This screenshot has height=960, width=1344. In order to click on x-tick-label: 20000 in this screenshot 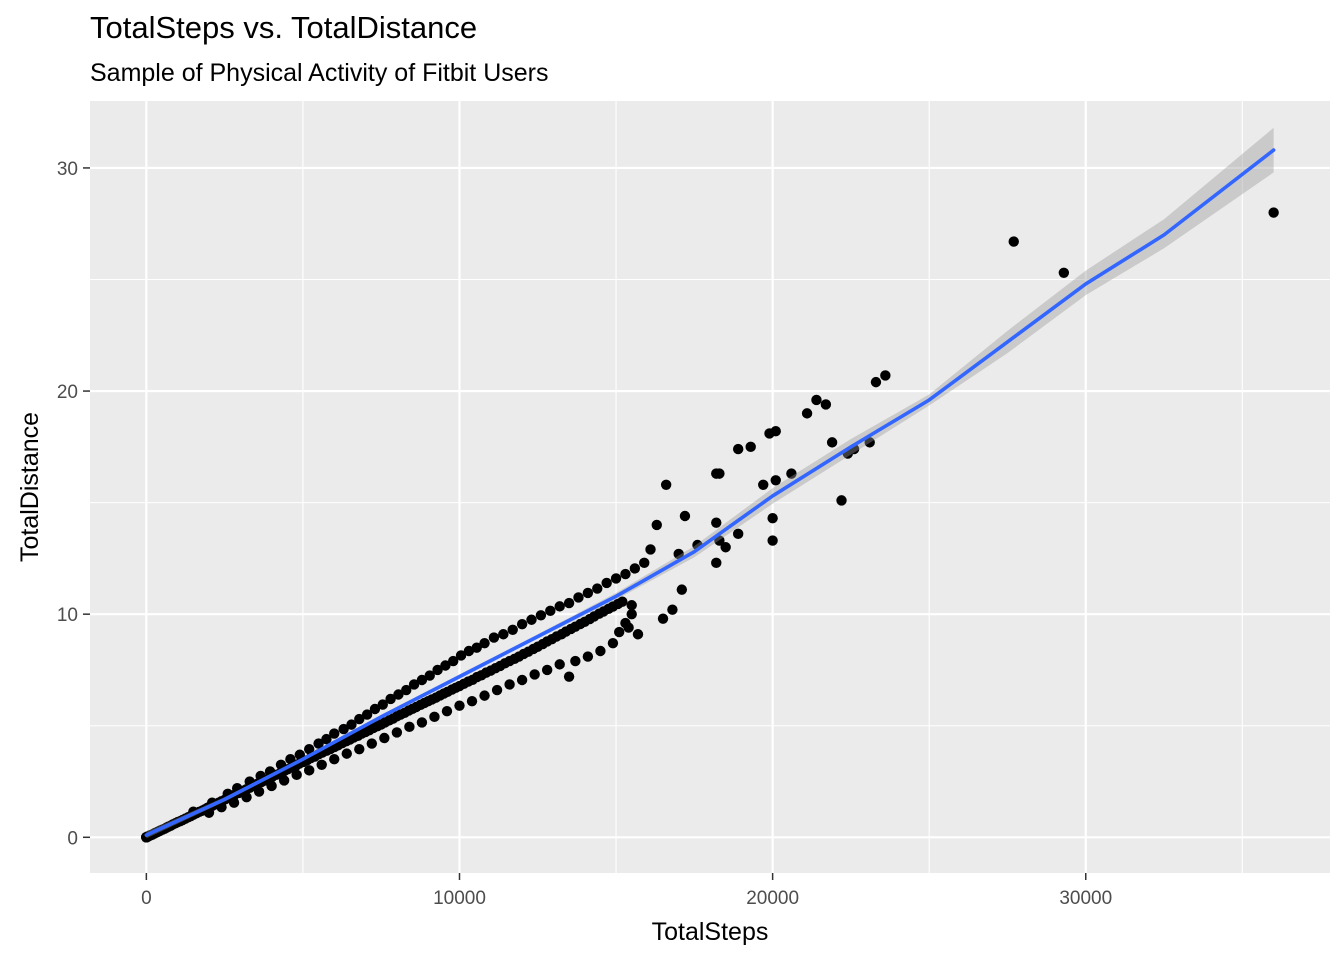, I will do `click(772, 898)`.